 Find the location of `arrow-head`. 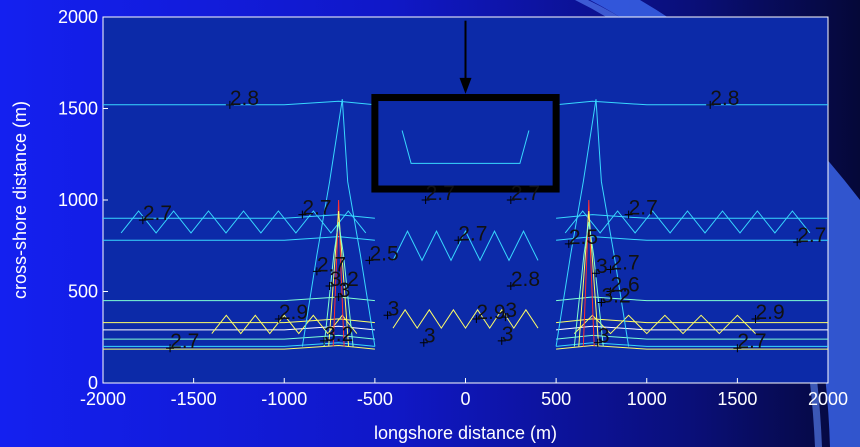

arrow-head is located at coordinates (465, 85).